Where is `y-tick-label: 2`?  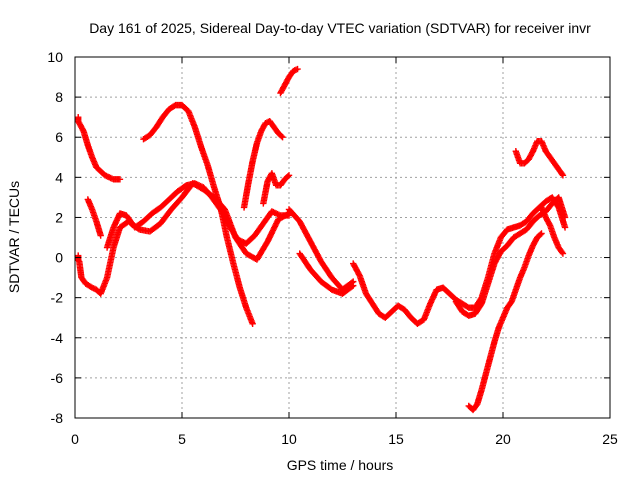 y-tick-label: 2 is located at coordinates (59, 217).